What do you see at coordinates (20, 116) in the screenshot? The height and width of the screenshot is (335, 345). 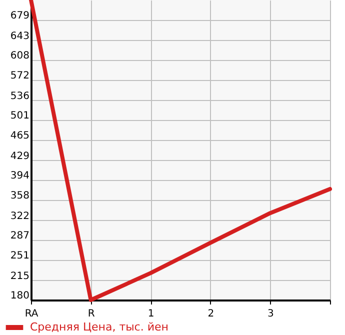 I see `y-tick-label: 501` at bounding box center [20, 116].